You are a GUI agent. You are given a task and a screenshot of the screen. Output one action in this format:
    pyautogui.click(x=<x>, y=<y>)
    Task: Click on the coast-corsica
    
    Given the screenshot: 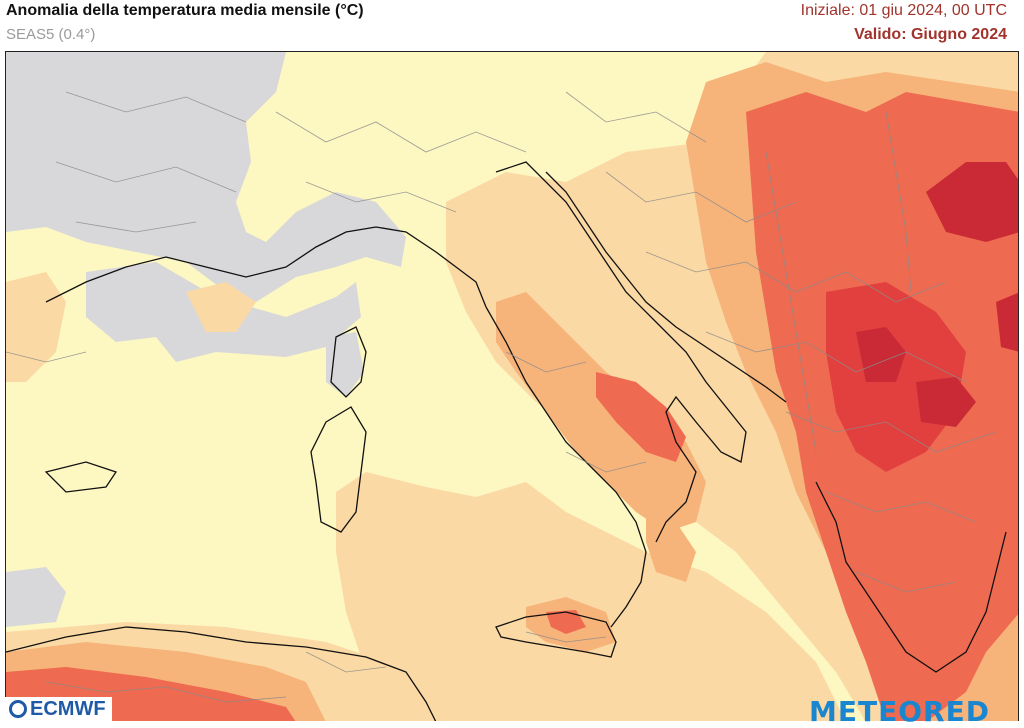 What is the action you would take?
    pyautogui.click(x=348, y=362)
    